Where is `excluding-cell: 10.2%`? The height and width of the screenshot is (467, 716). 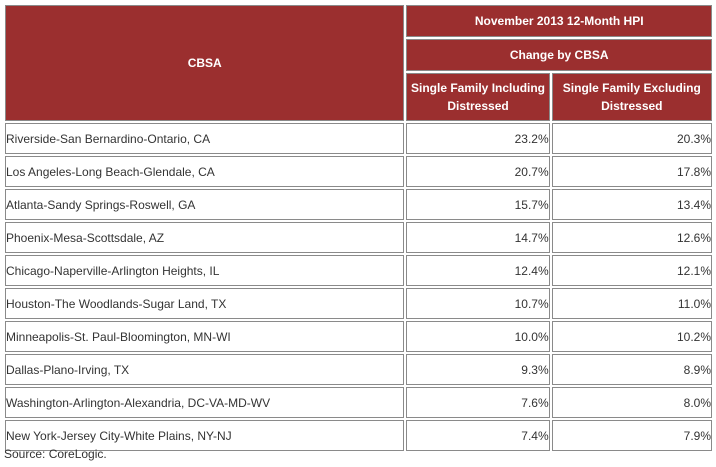
excluding-cell: 10.2% is located at coordinates (631, 336).